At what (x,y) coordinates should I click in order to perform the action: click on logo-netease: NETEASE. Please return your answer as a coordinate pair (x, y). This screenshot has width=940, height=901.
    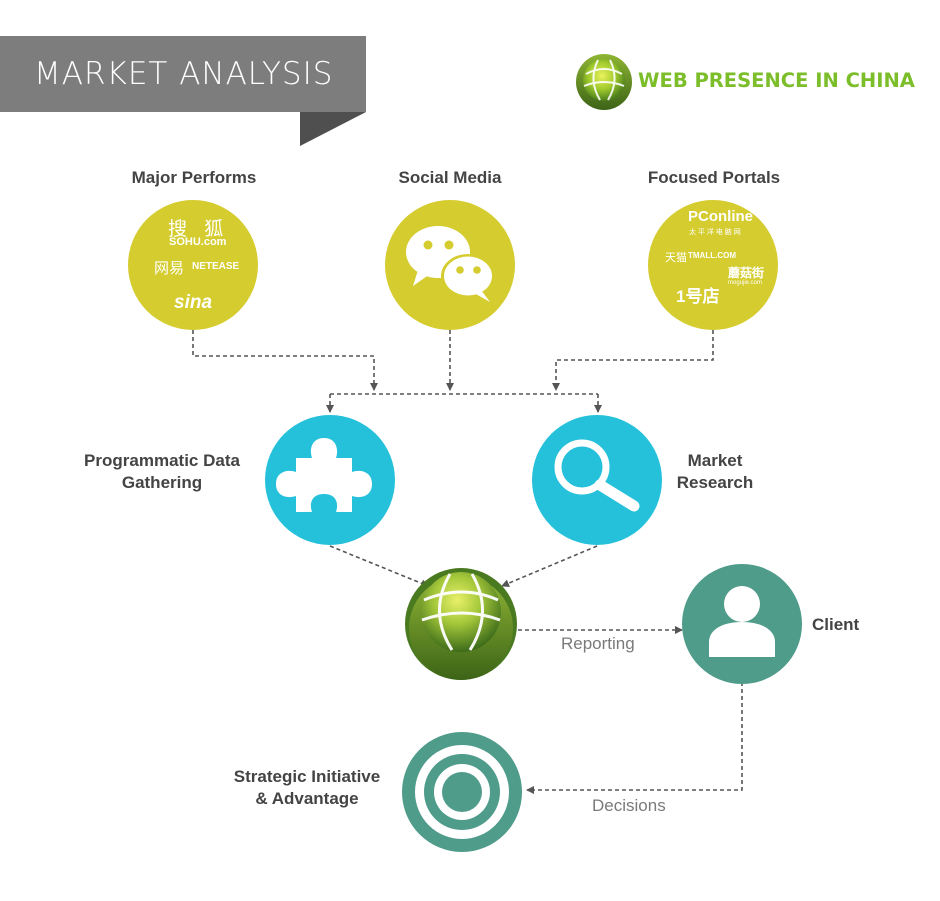
    Looking at the image, I should click on (216, 266).